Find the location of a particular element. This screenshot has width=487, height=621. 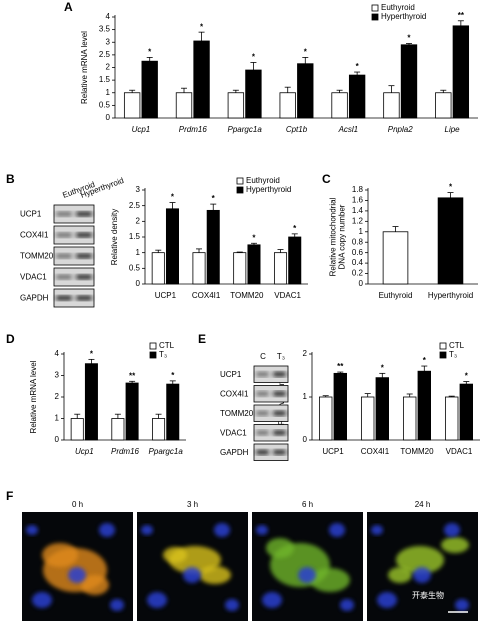

y-tick-label: 1.2 is located at coordinates (358, 220).